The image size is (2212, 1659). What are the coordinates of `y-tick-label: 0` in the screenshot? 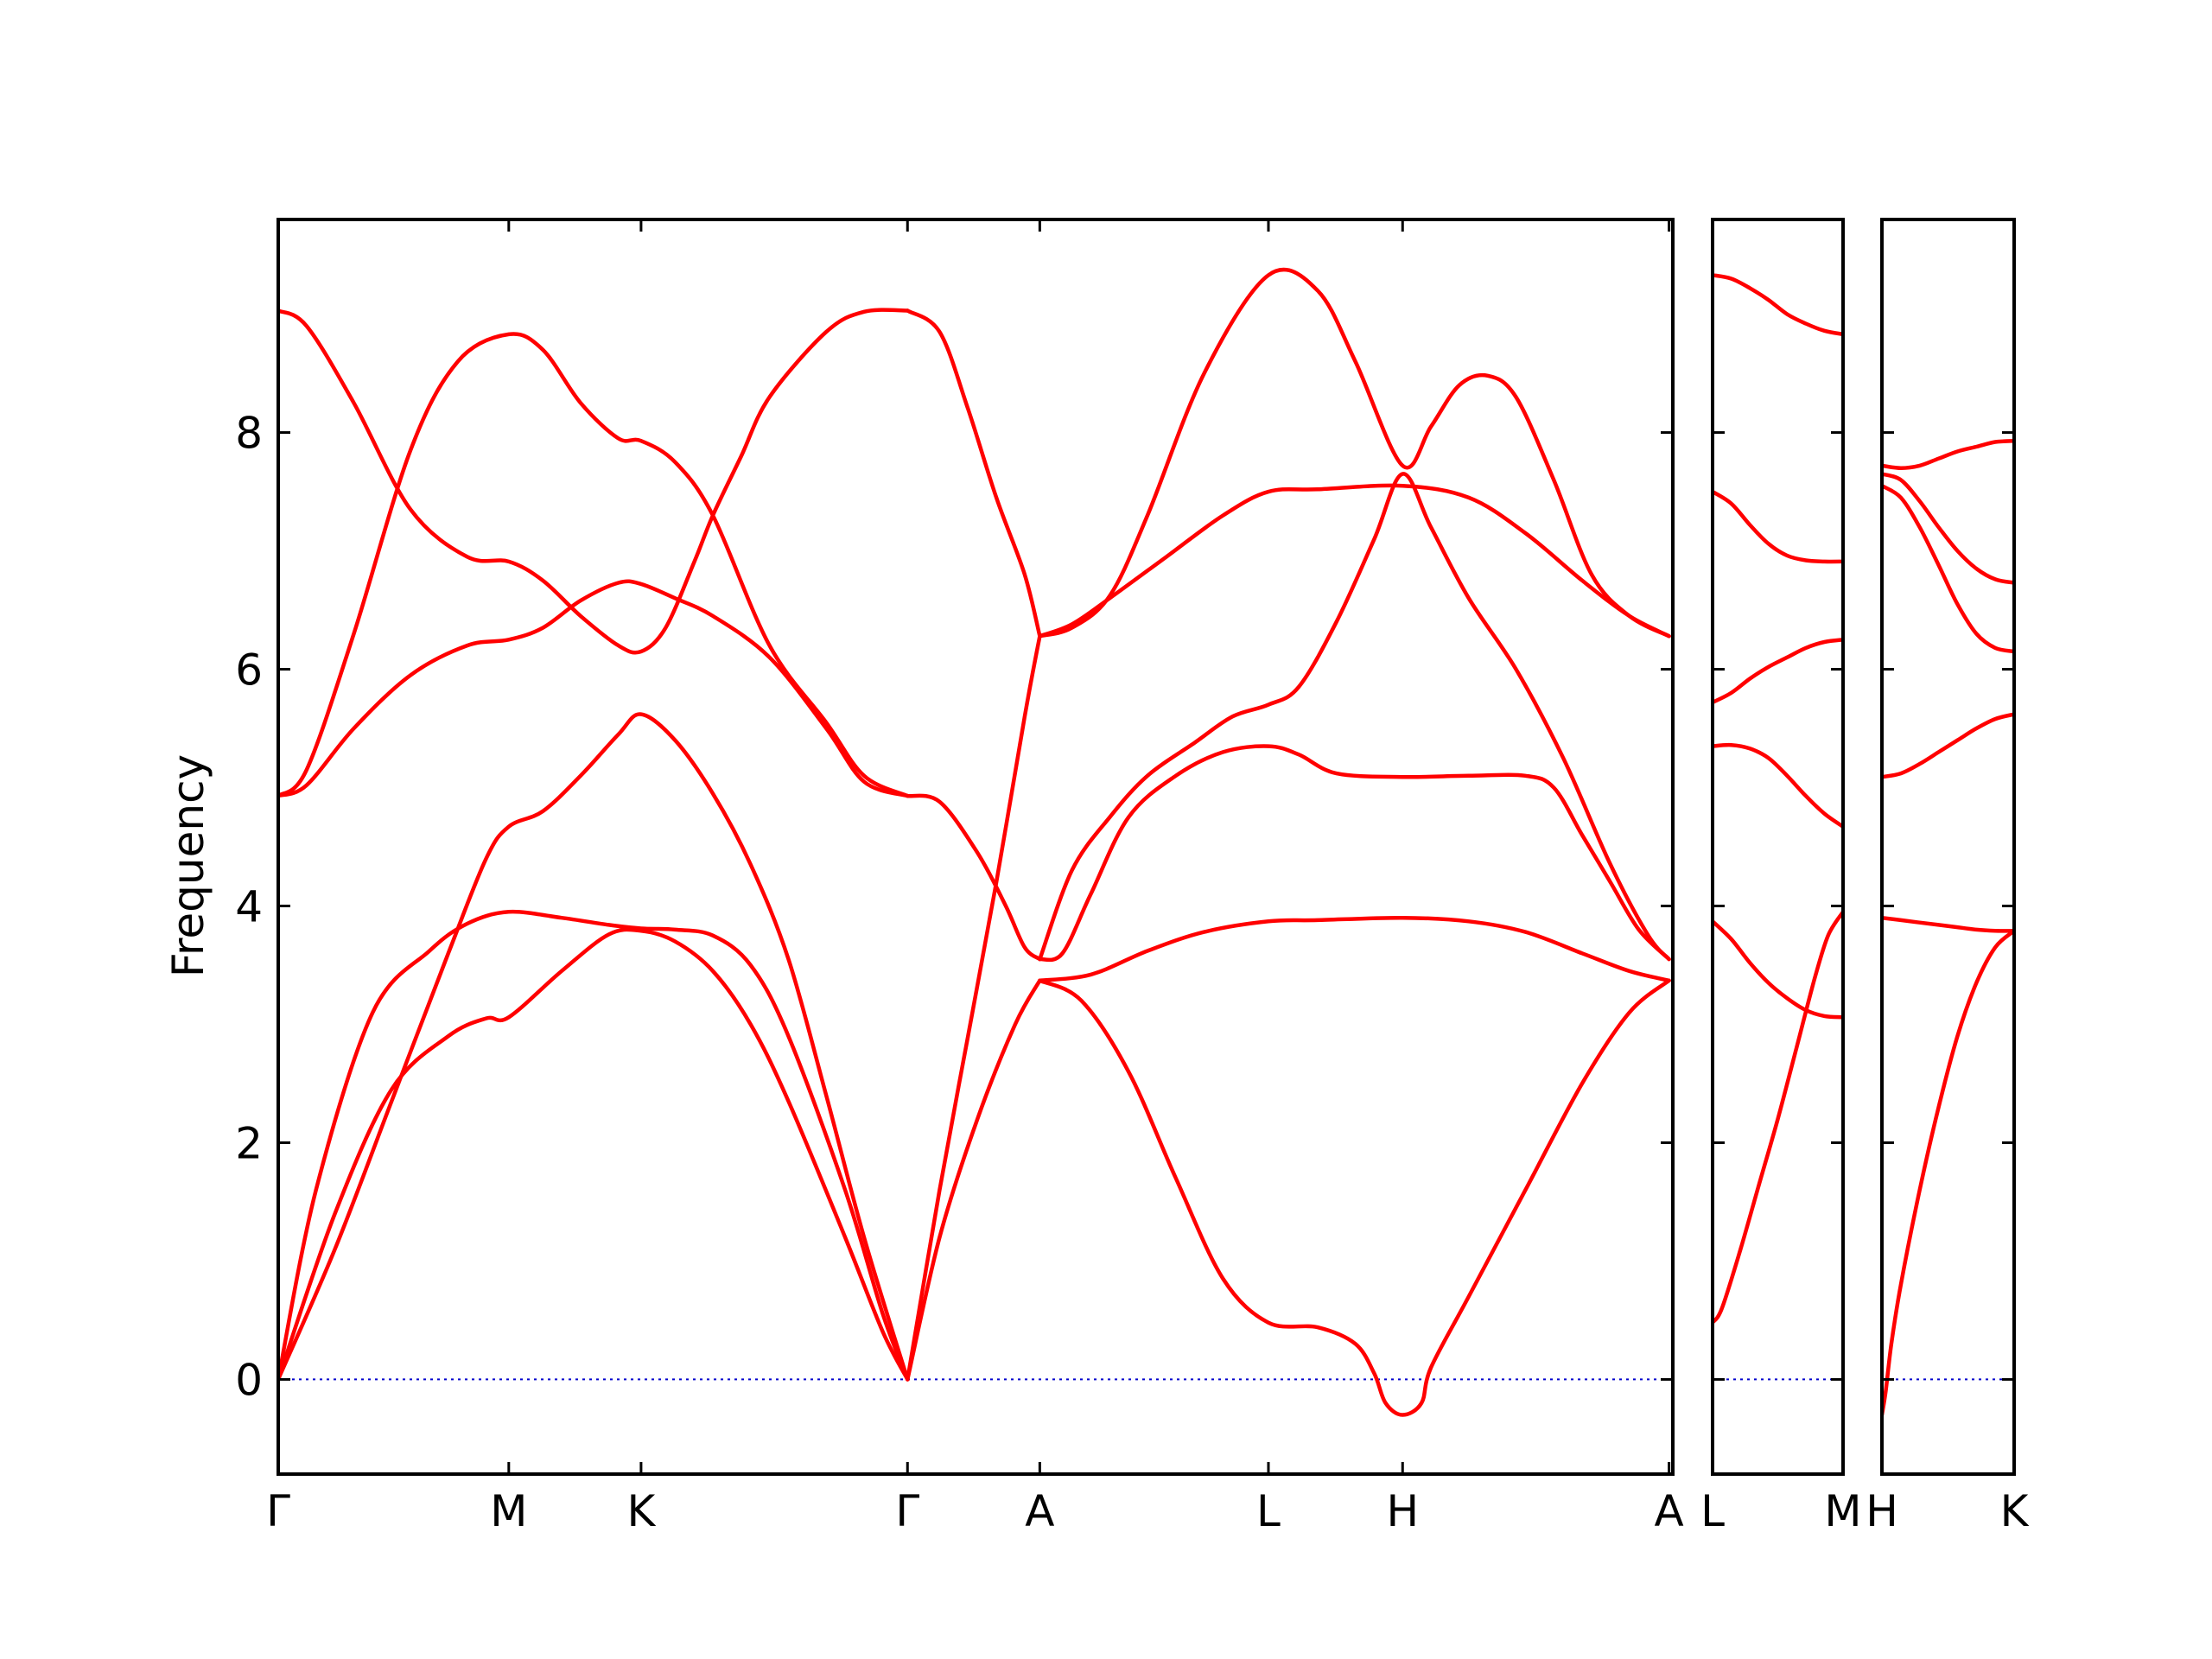 It's located at (249, 1380).